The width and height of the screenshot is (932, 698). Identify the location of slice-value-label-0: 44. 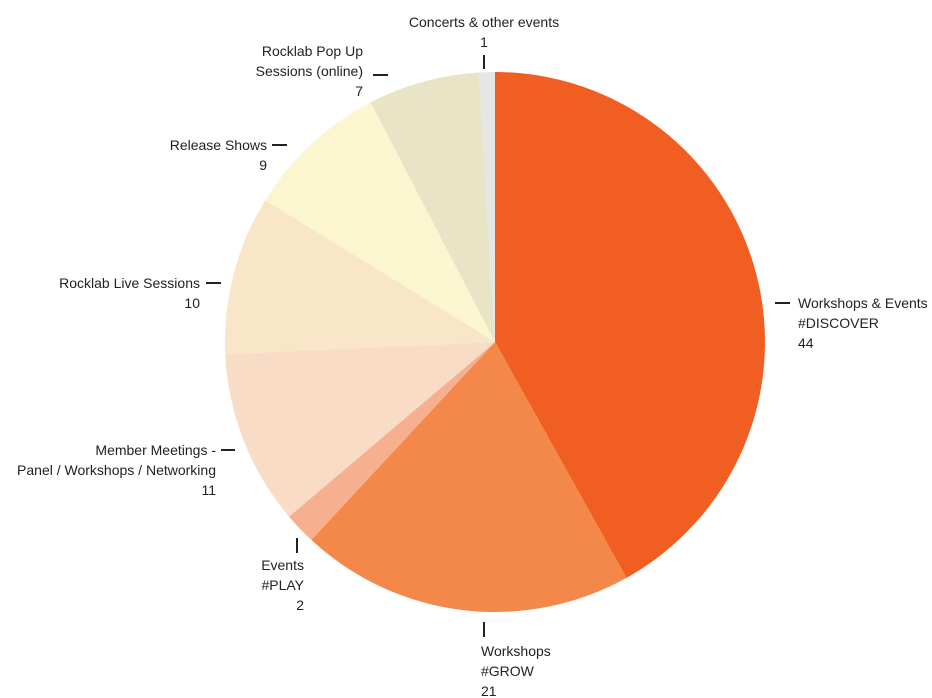
(806, 343).